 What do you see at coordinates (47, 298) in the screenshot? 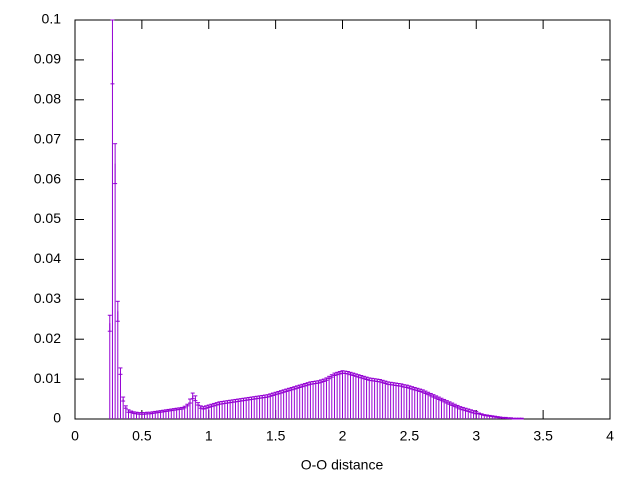
I see `y-tick-label: 0.03` at bounding box center [47, 298].